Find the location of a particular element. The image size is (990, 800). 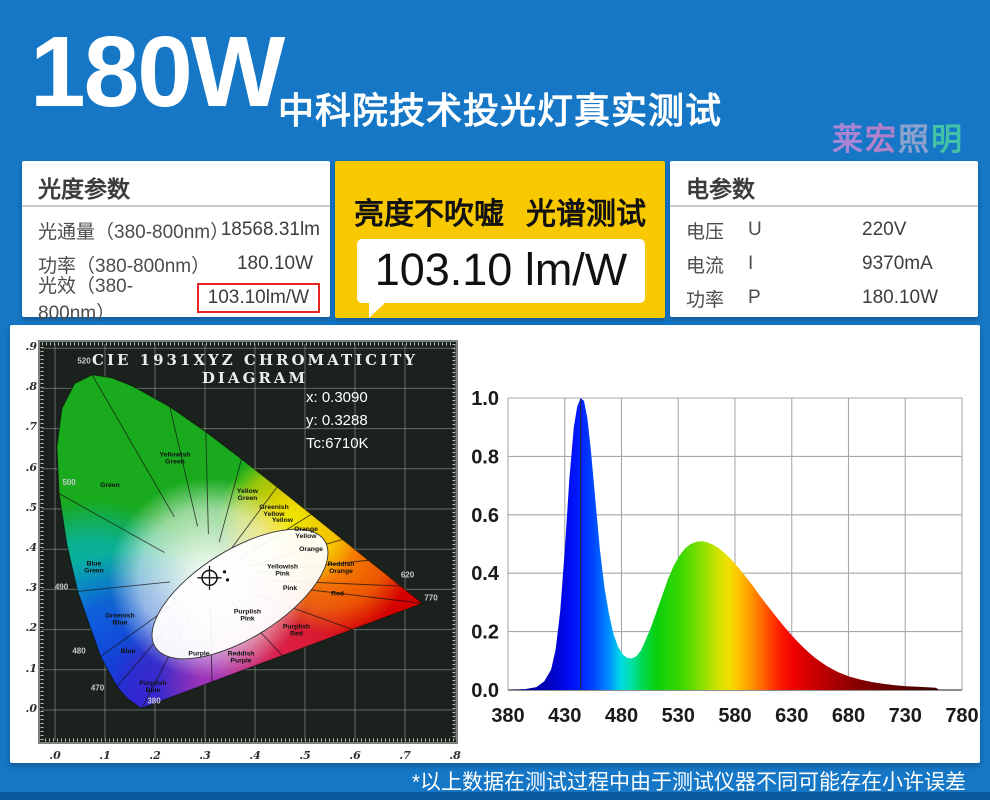

electrical-row: 电流 I 9370mA is located at coordinates (827, 264).